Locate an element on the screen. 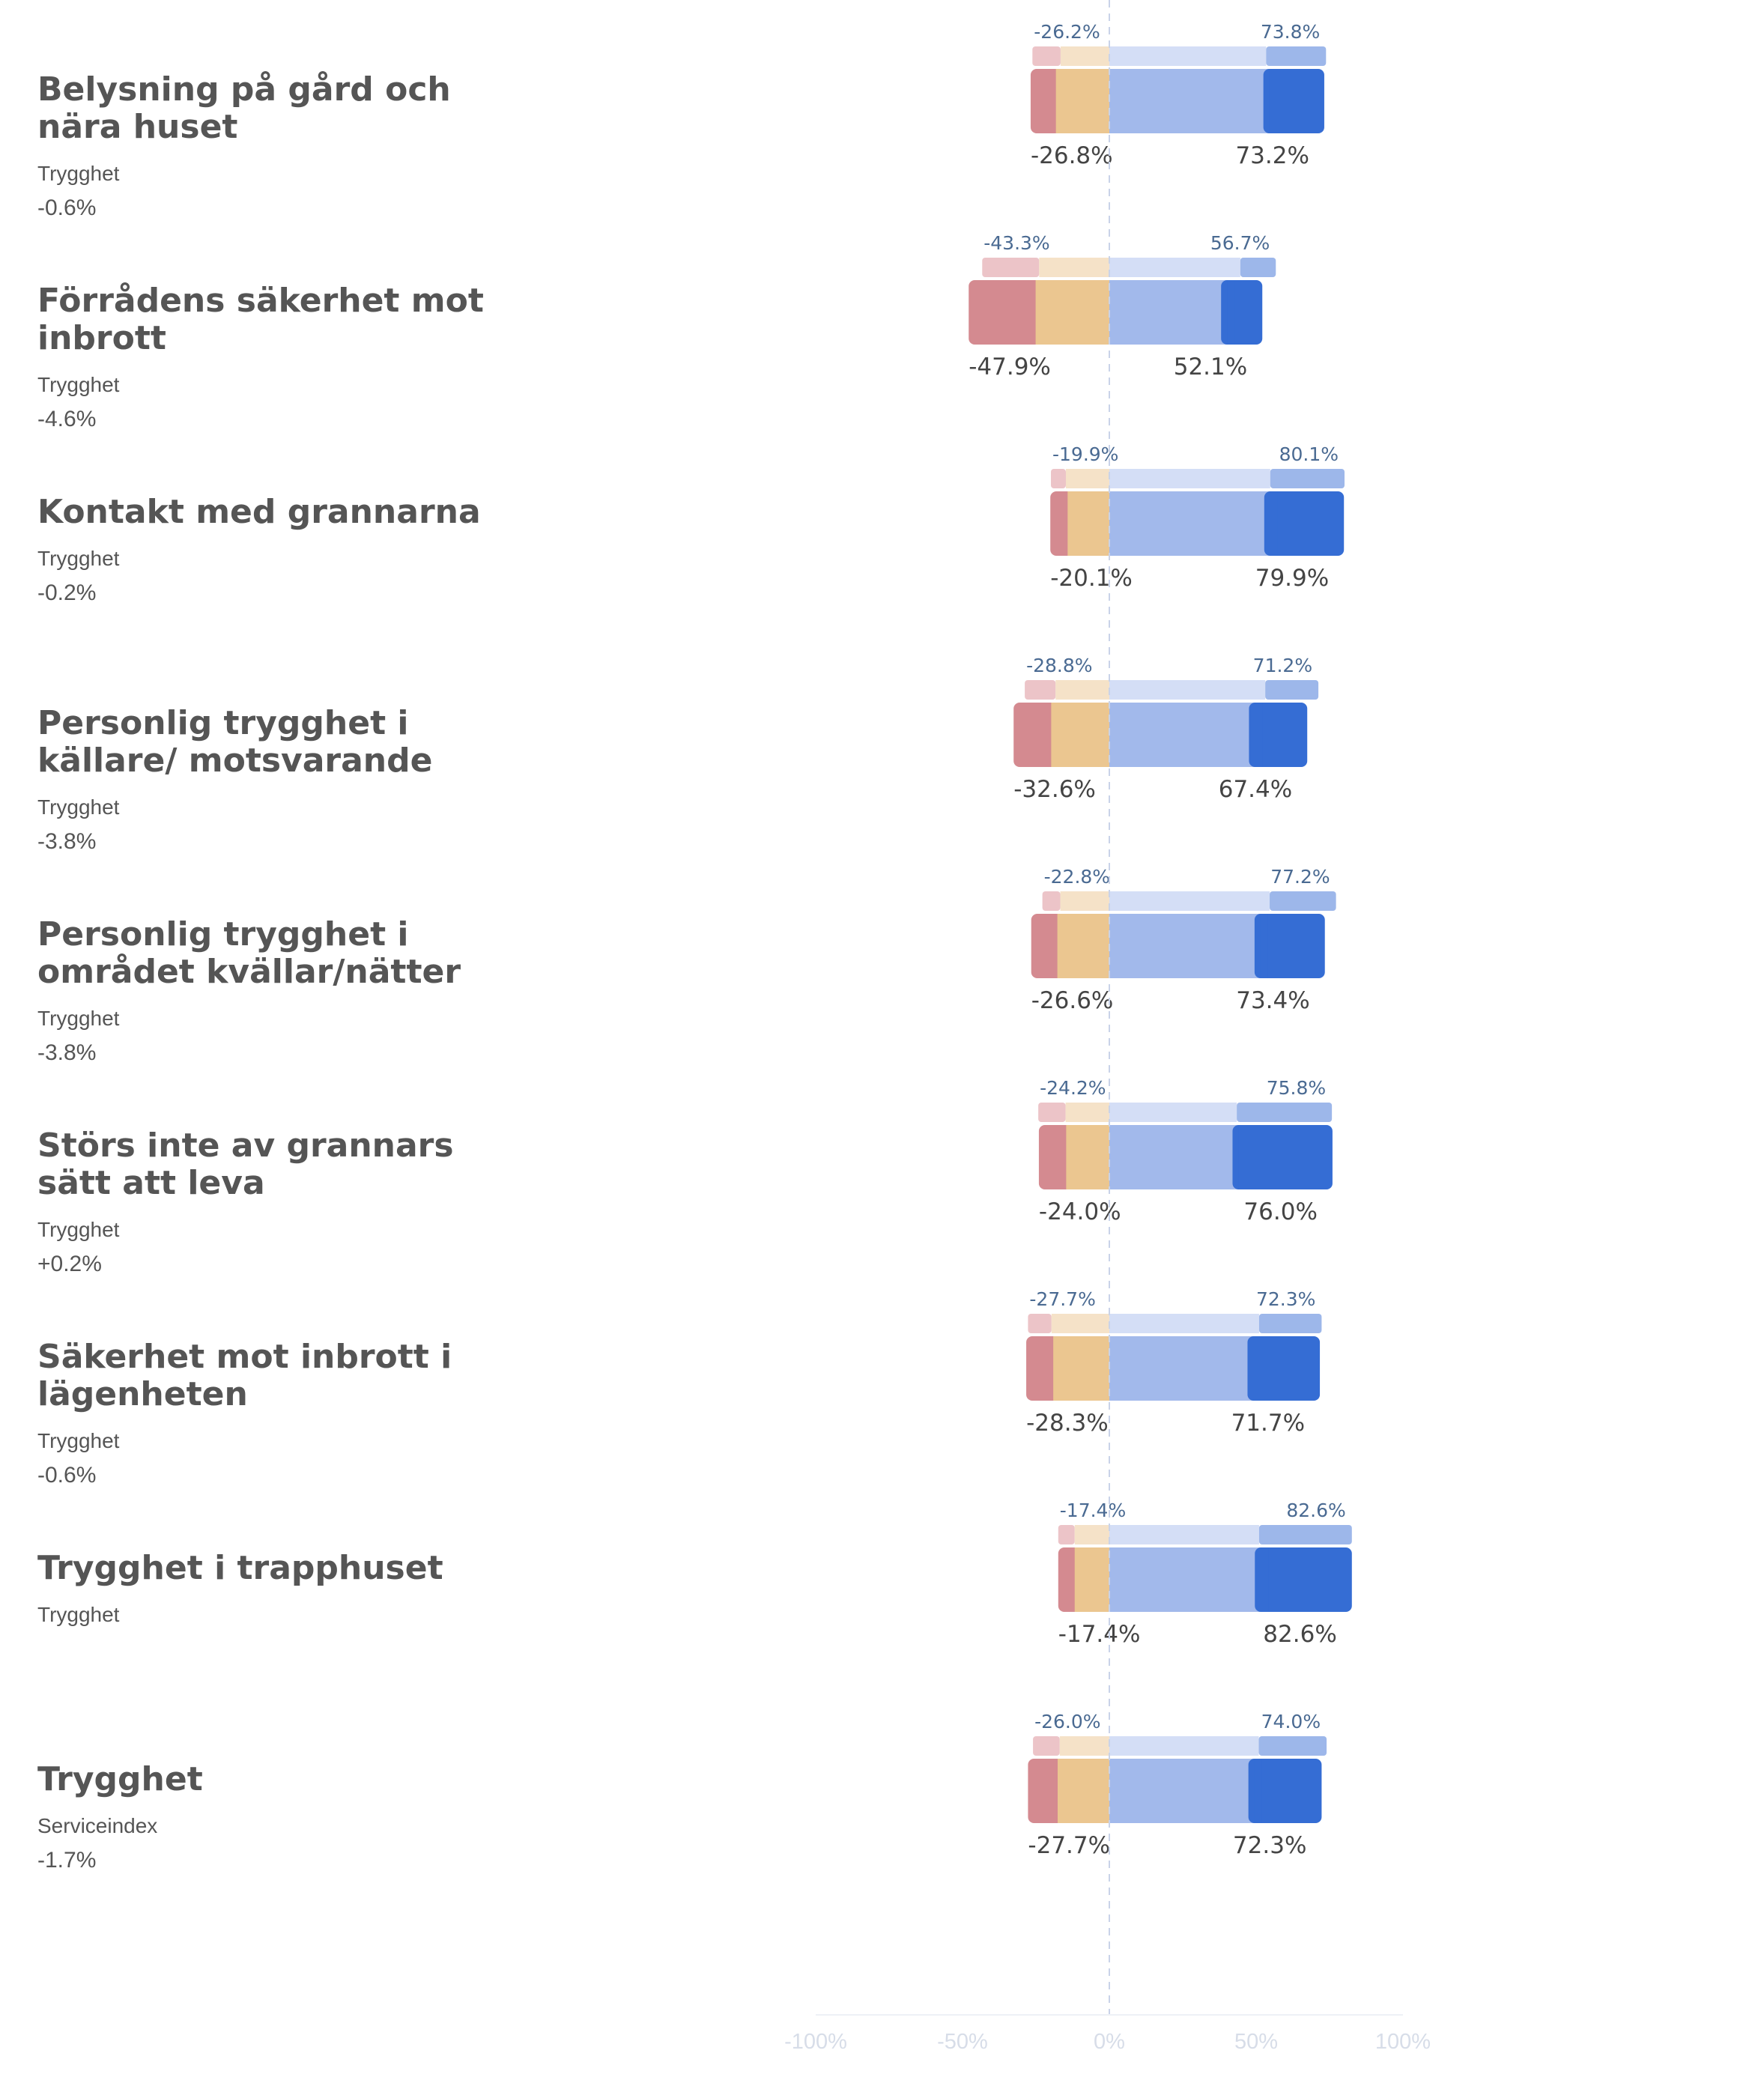 The width and height of the screenshot is (1764, 2095). pos-value-label: 82.6% is located at coordinates (1299, 1635).